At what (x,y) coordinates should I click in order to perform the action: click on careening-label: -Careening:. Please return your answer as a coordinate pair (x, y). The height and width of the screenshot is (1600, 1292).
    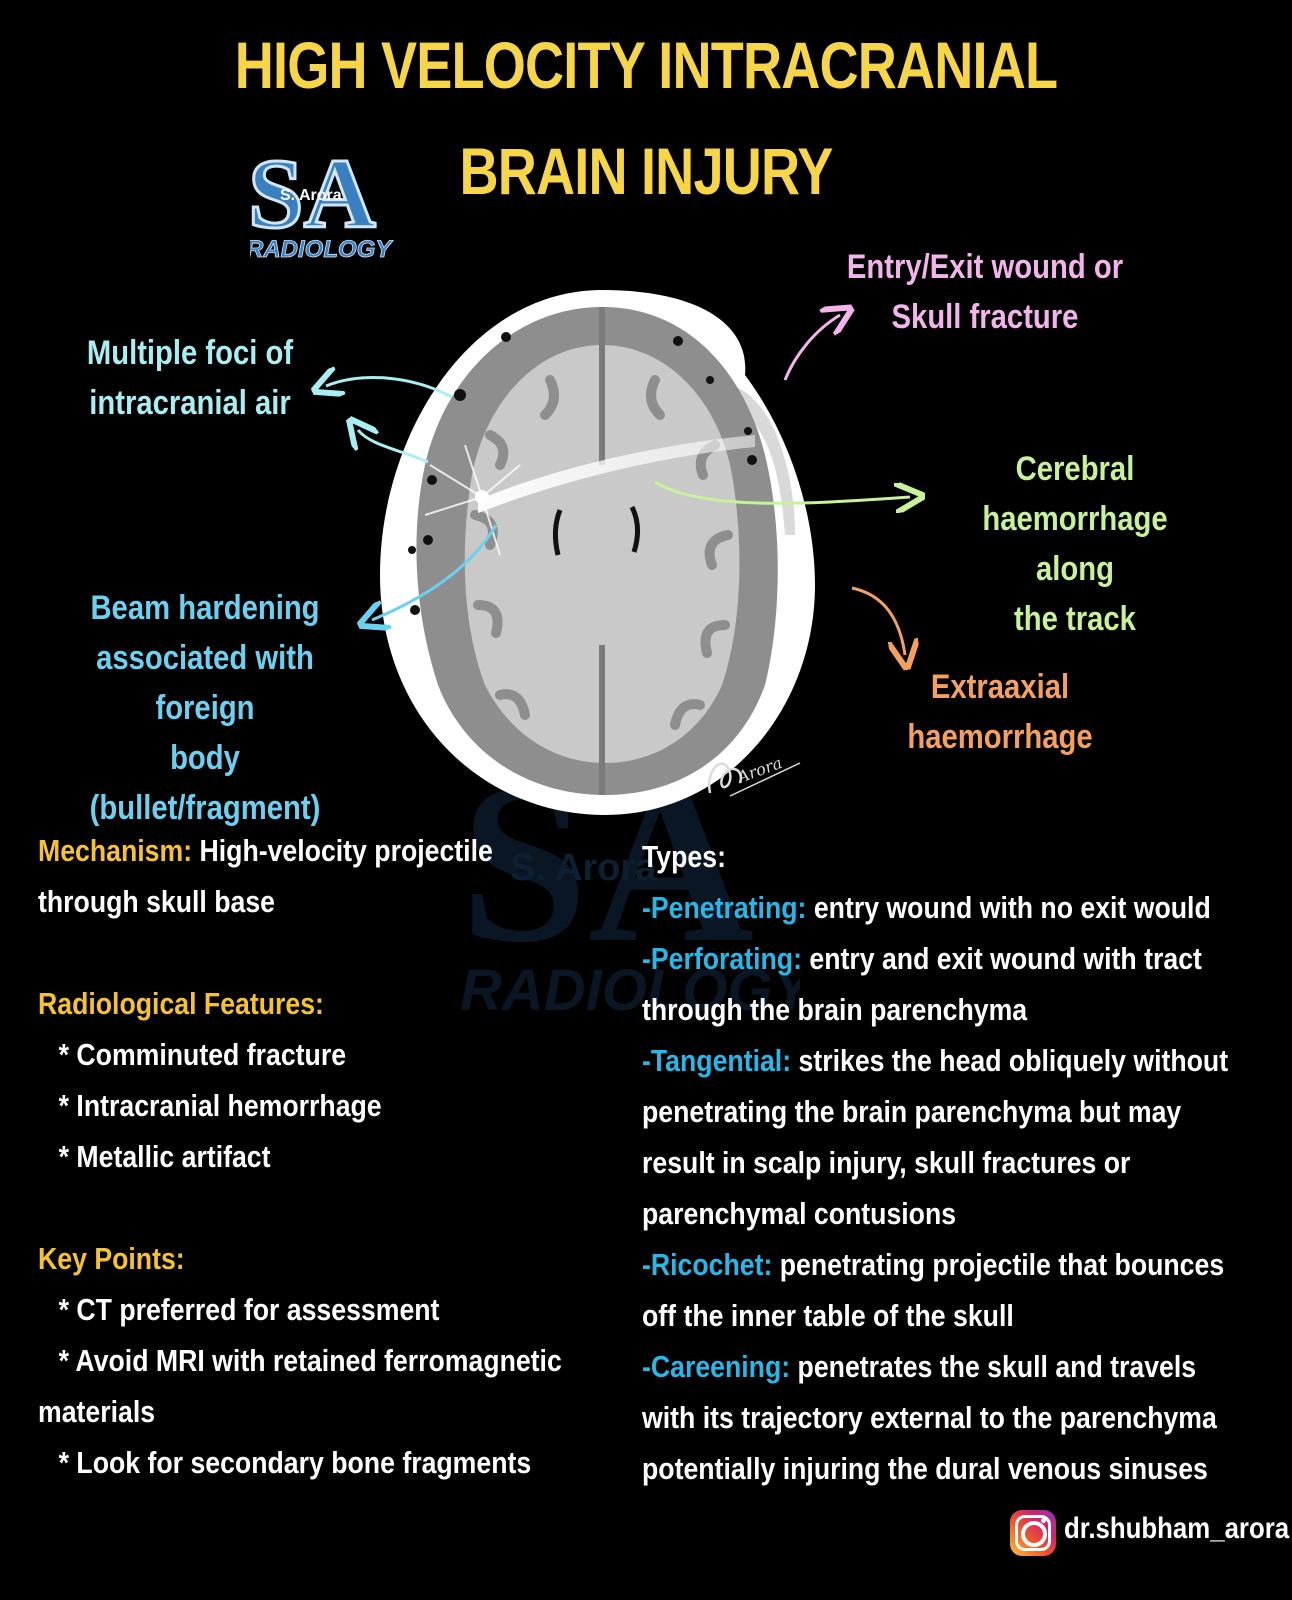
    Looking at the image, I should click on (716, 1366).